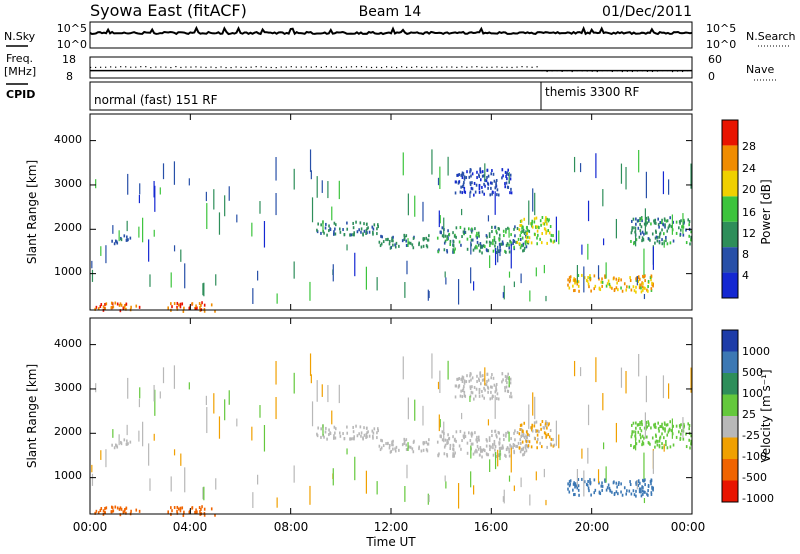 The image size is (800, 554). What do you see at coordinates (20, 36) in the screenshot?
I see `noise-label: N.Sky` at bounding box center [20, 36].